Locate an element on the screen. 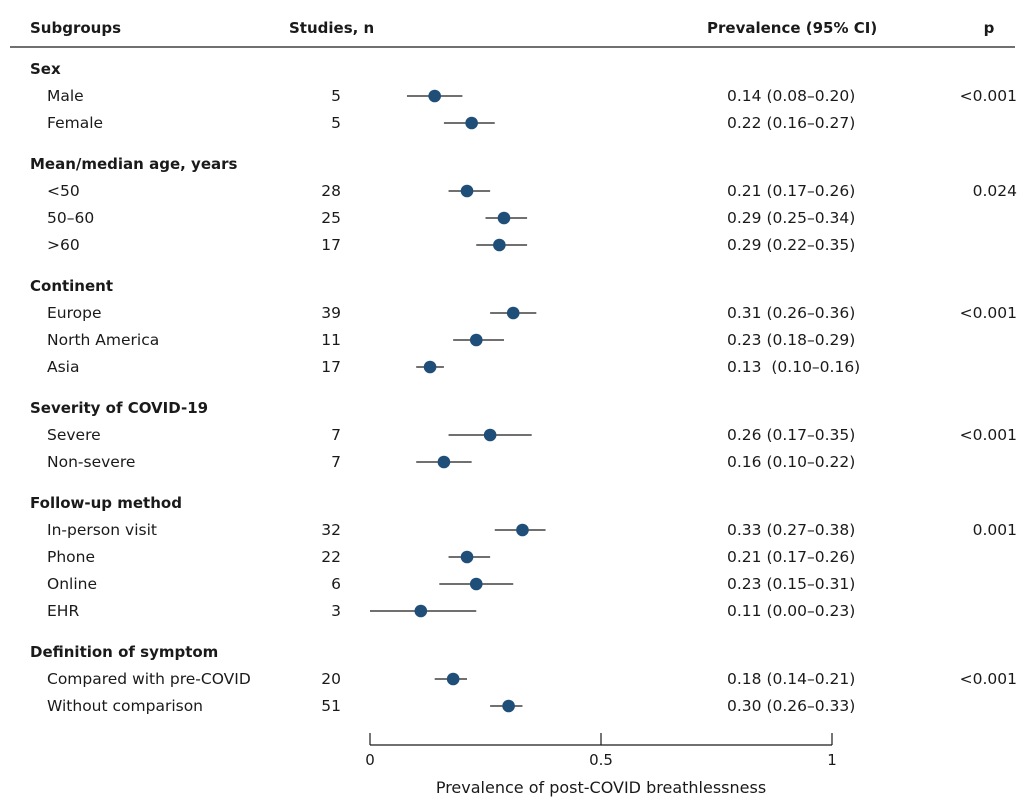  row-studies: 25 is located at coordinates (331, 218).